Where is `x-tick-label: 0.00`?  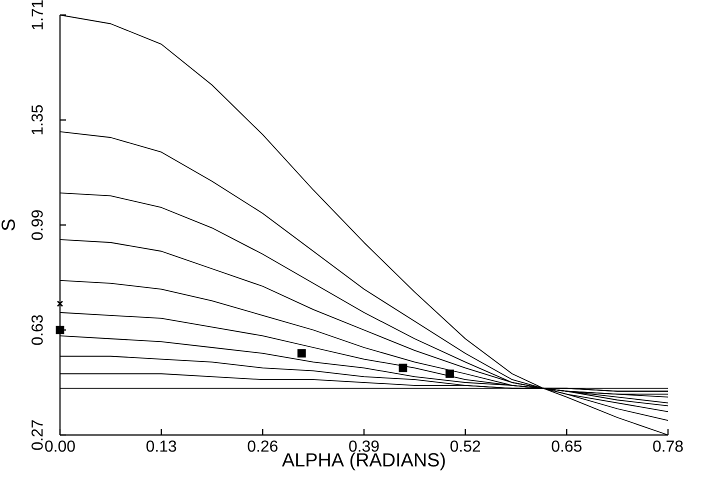 x-tick-label: 0.00 is located at coordinates (60, 446).